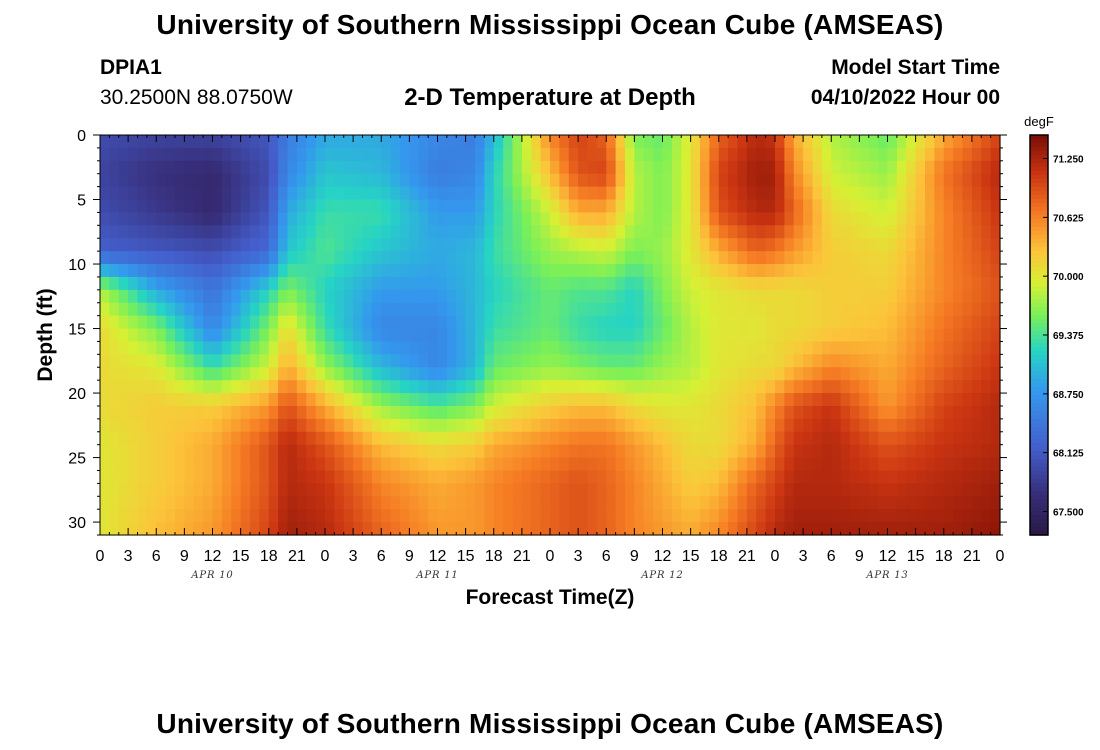  What do you see at coordinates (1039, 121) in the screenshot?
I see `colorbar-unit: degF` at bounding box center [1039, 121].